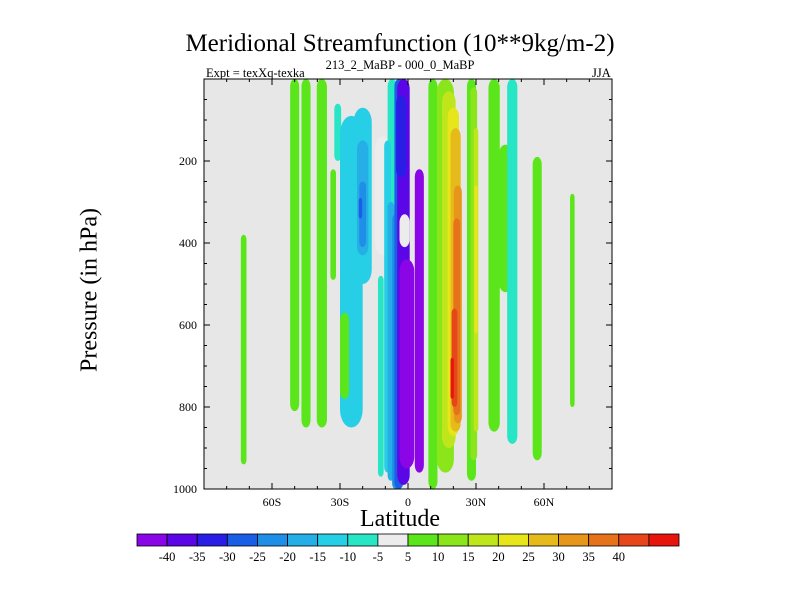 Image resolution: width=800 pixels, height=600 pixels. I want to click on x-tick-label: 60N, so click(544, 502).